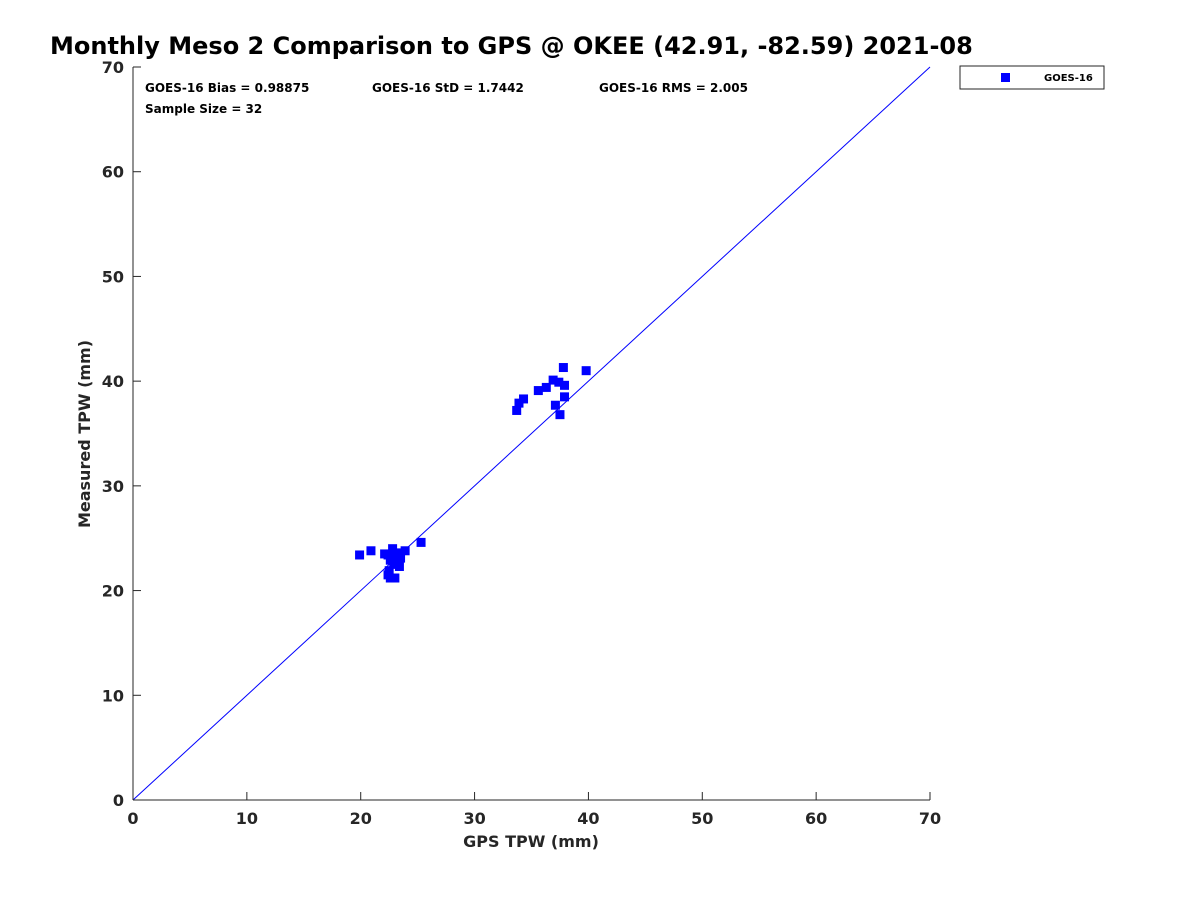  Describe the element at coordinates (531, 841) in the screenshot. I see `x-axis-label: GPS TPW (mm)` at that location.